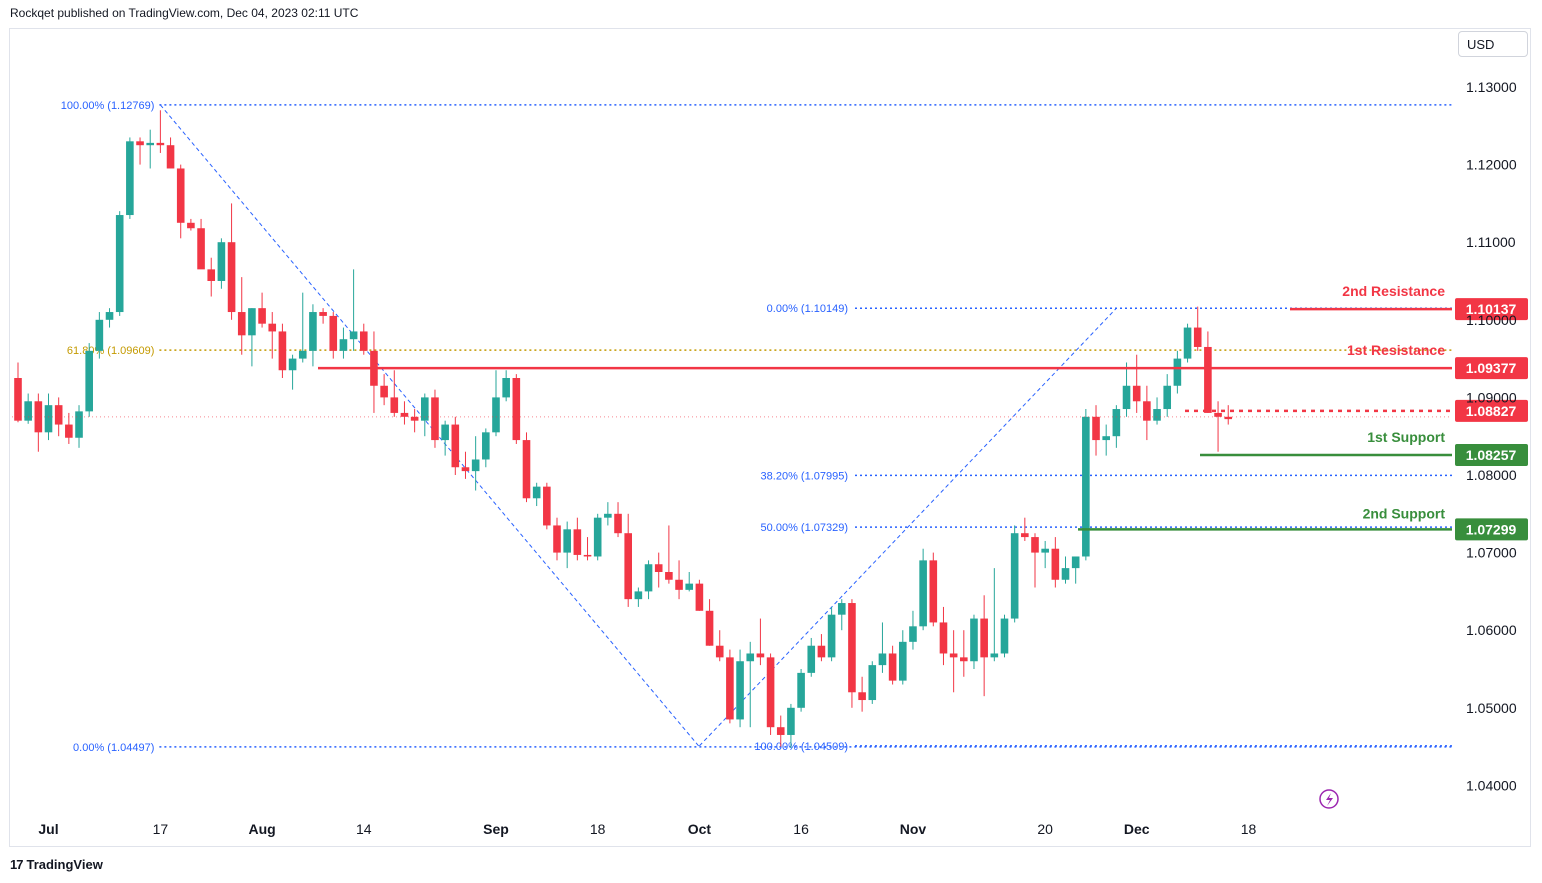  Describe the element at coordinates (1045, 829) in the screenshot. I see `x-tick-label: 20` at that location.